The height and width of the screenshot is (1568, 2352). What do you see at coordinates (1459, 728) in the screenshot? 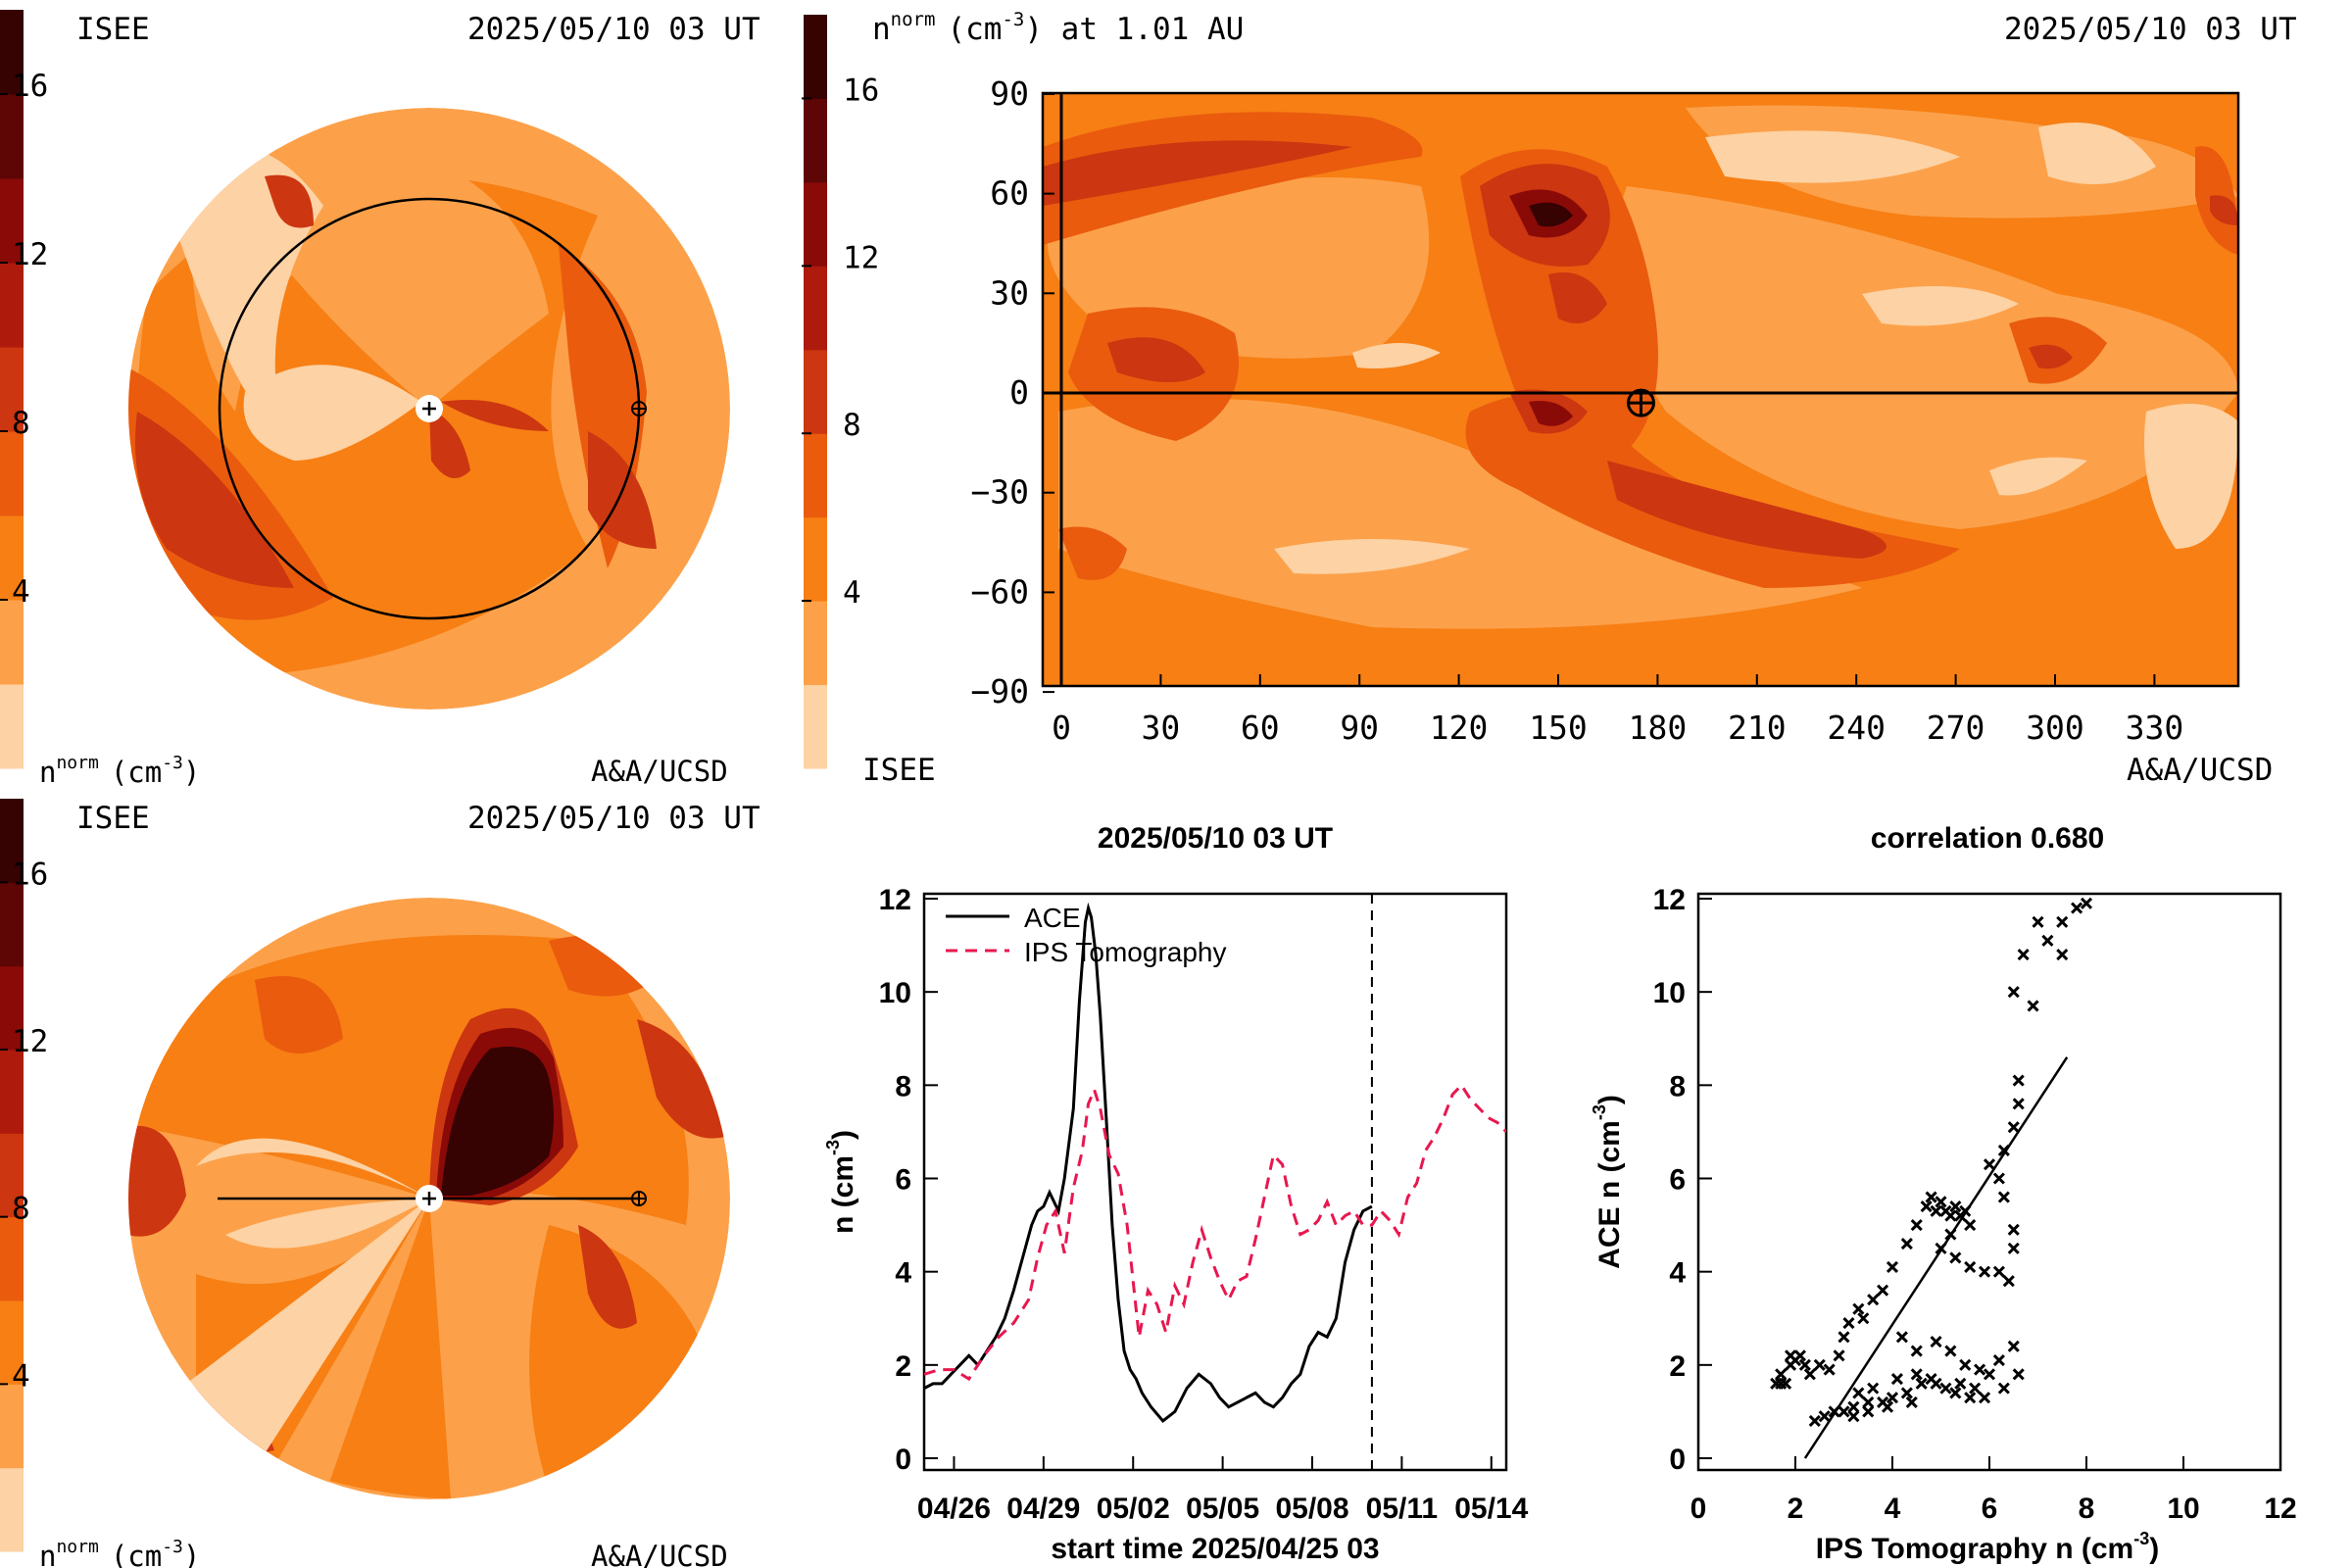
I see `map-x-tick-label: 120` at bounding box center [1459, 728].